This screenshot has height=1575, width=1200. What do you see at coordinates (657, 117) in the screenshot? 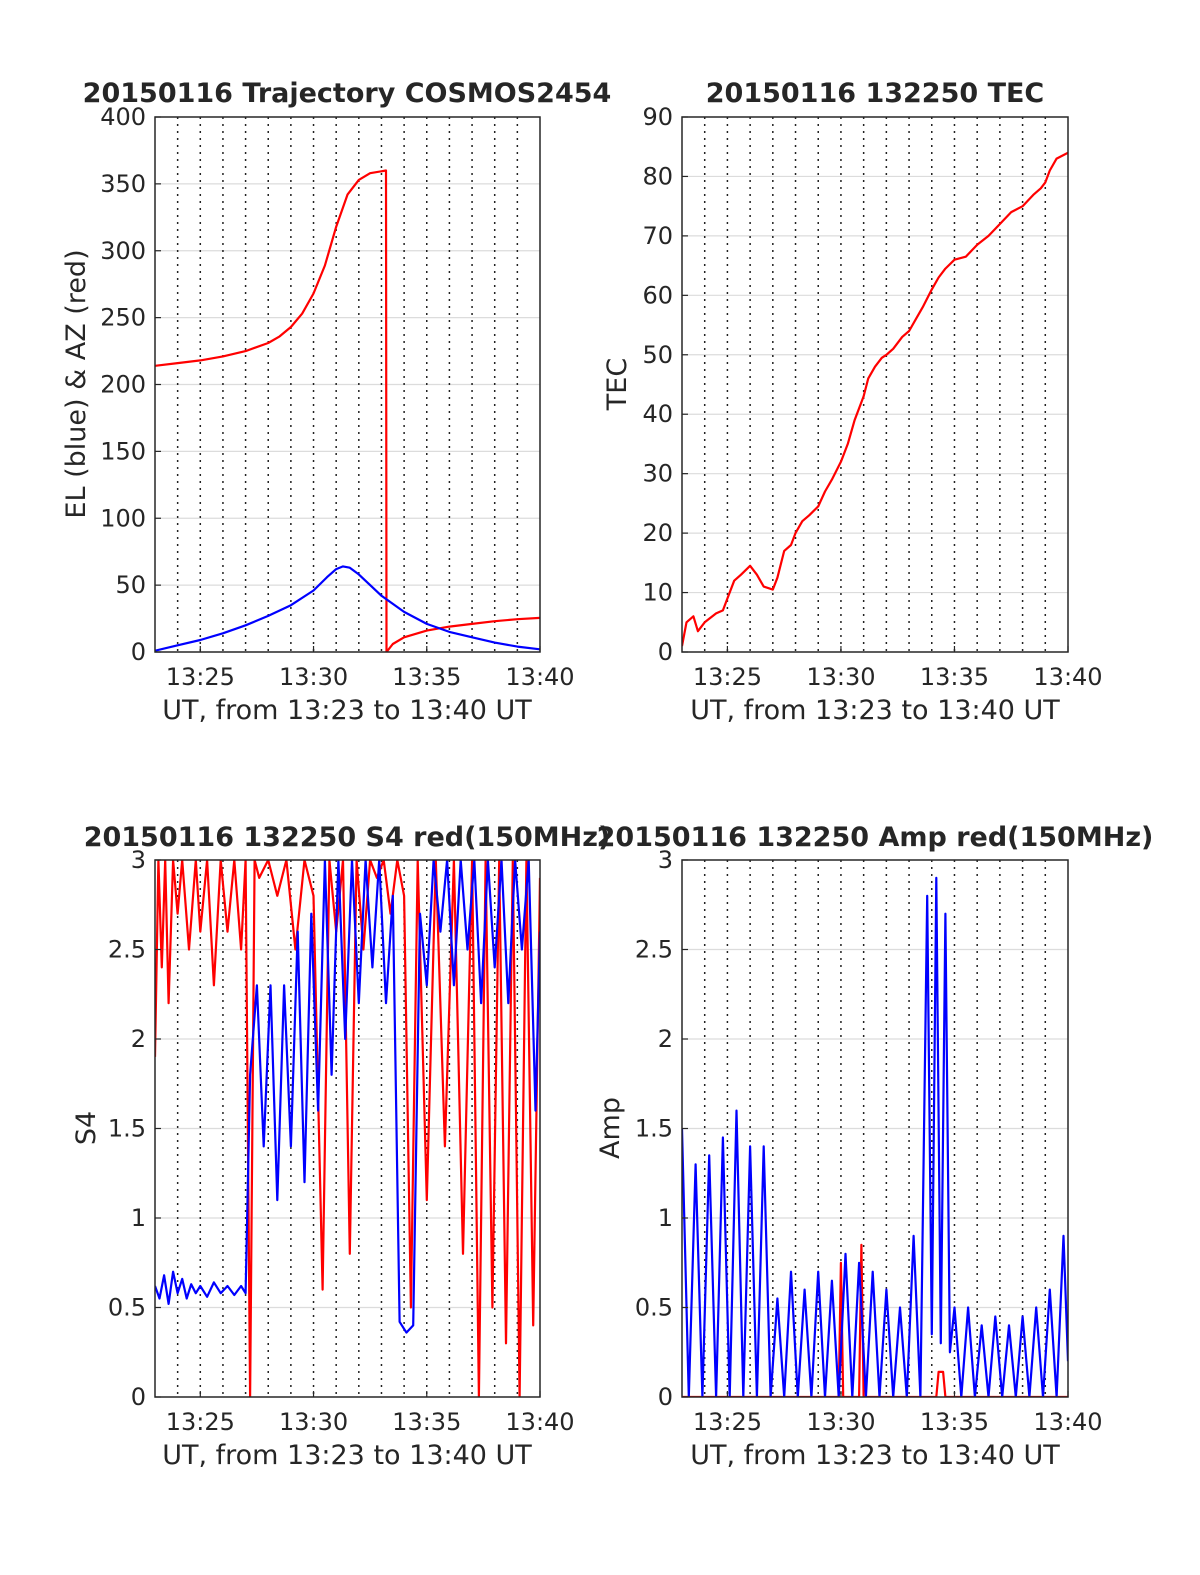
I see `y-tick-label: 90` at bounding box center [657, 117].